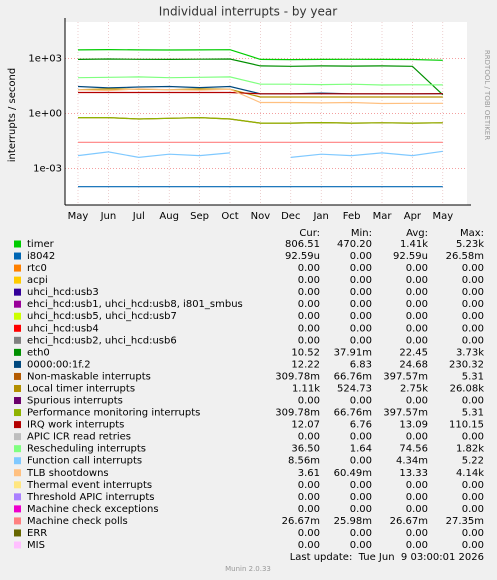 The width and height of the screenshot is (497, 580). Describe the element at coordinates (413, 449) in the screenshot. I see `legend-stat: 74.56` at that location.